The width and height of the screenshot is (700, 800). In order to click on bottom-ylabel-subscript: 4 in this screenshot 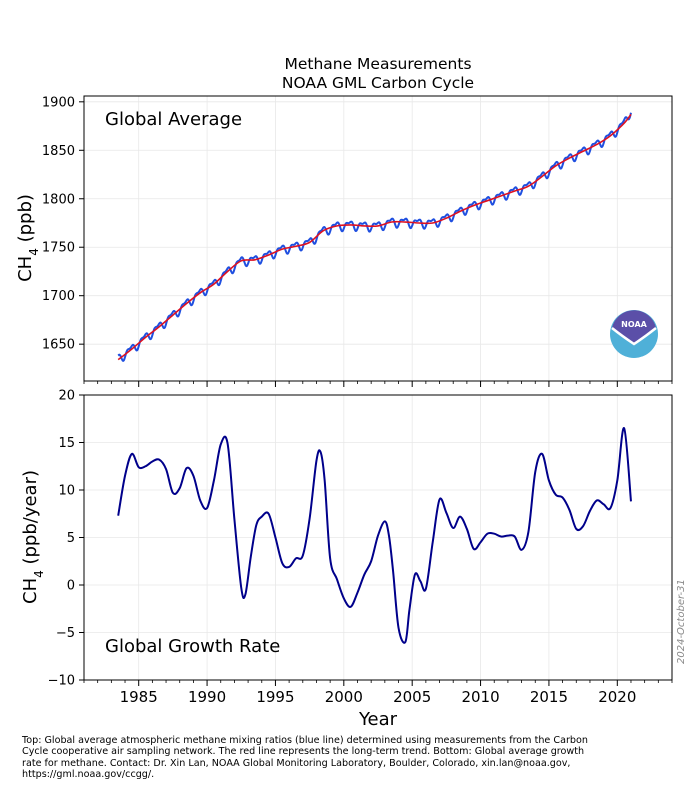, I will do `click(39, 574)`.